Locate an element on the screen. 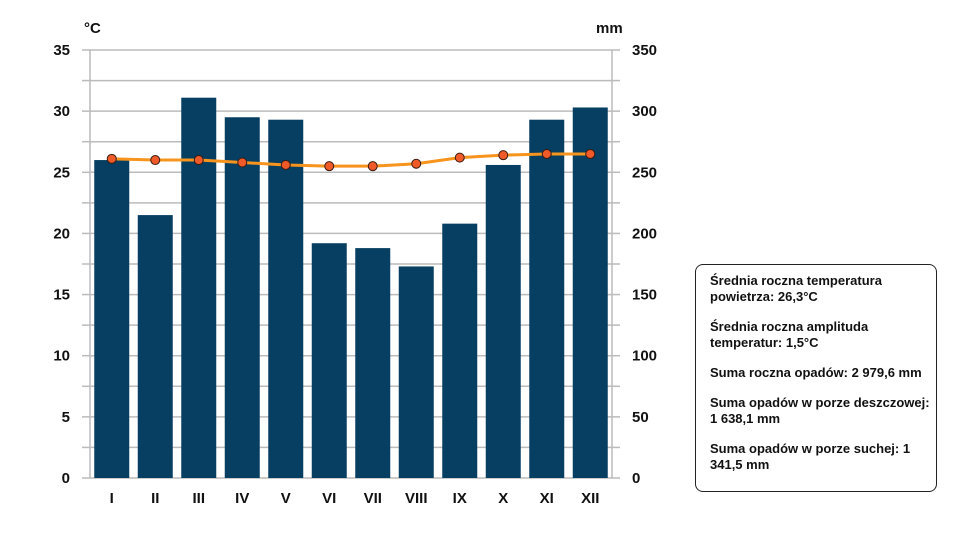  month-label: IX is located at coordinates (460, 498).